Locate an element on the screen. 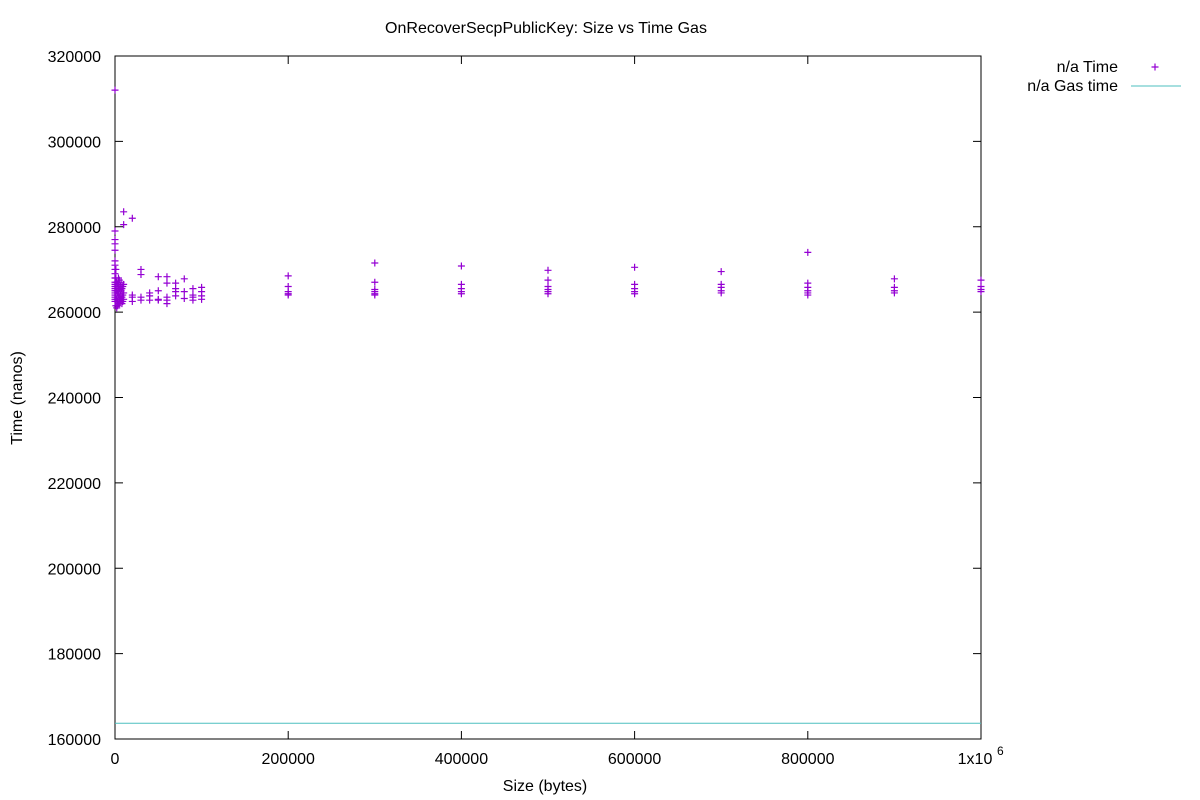  x-tick-label: 0 is located at coordinates (115, 759).